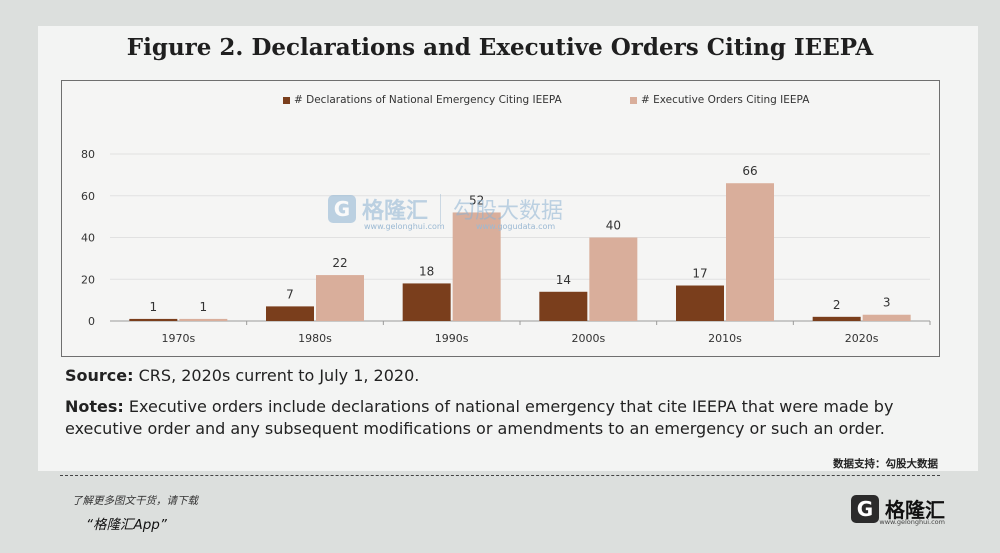 The width and height of the screenshot is (1000, 553). I want to click on data-label: 7, so click(290, 294).